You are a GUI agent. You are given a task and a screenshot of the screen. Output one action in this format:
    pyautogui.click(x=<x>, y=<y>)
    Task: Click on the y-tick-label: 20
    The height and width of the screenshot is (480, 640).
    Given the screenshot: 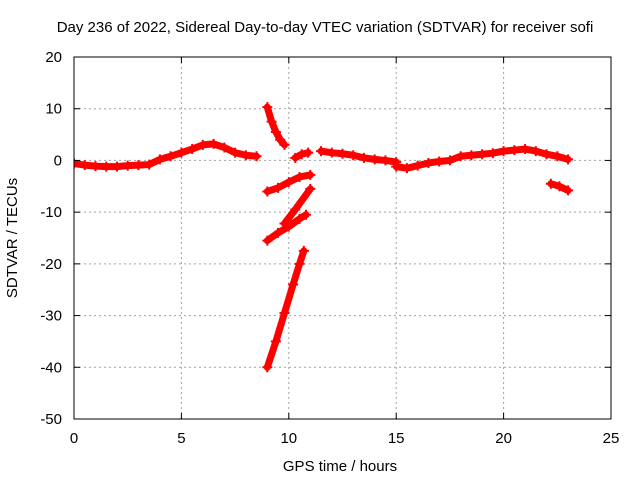 What is the action you would take?
    pyautogui.click(x=53, y=57)
    